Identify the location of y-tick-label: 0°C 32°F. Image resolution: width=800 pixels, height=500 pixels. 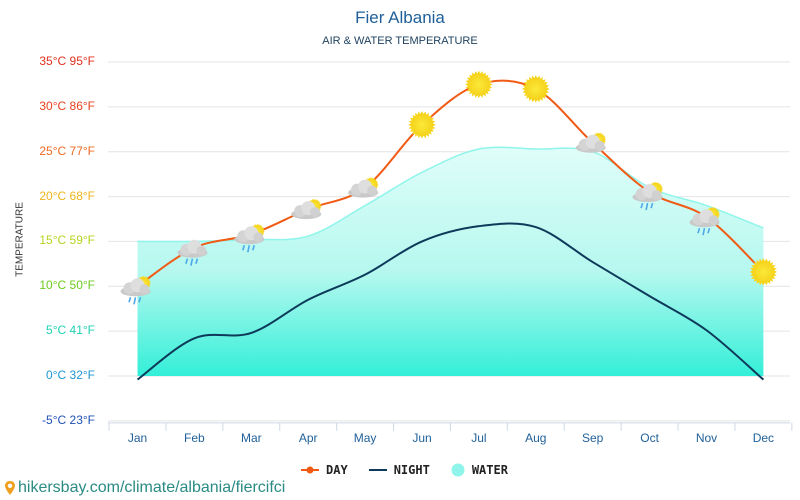
(70, 375).